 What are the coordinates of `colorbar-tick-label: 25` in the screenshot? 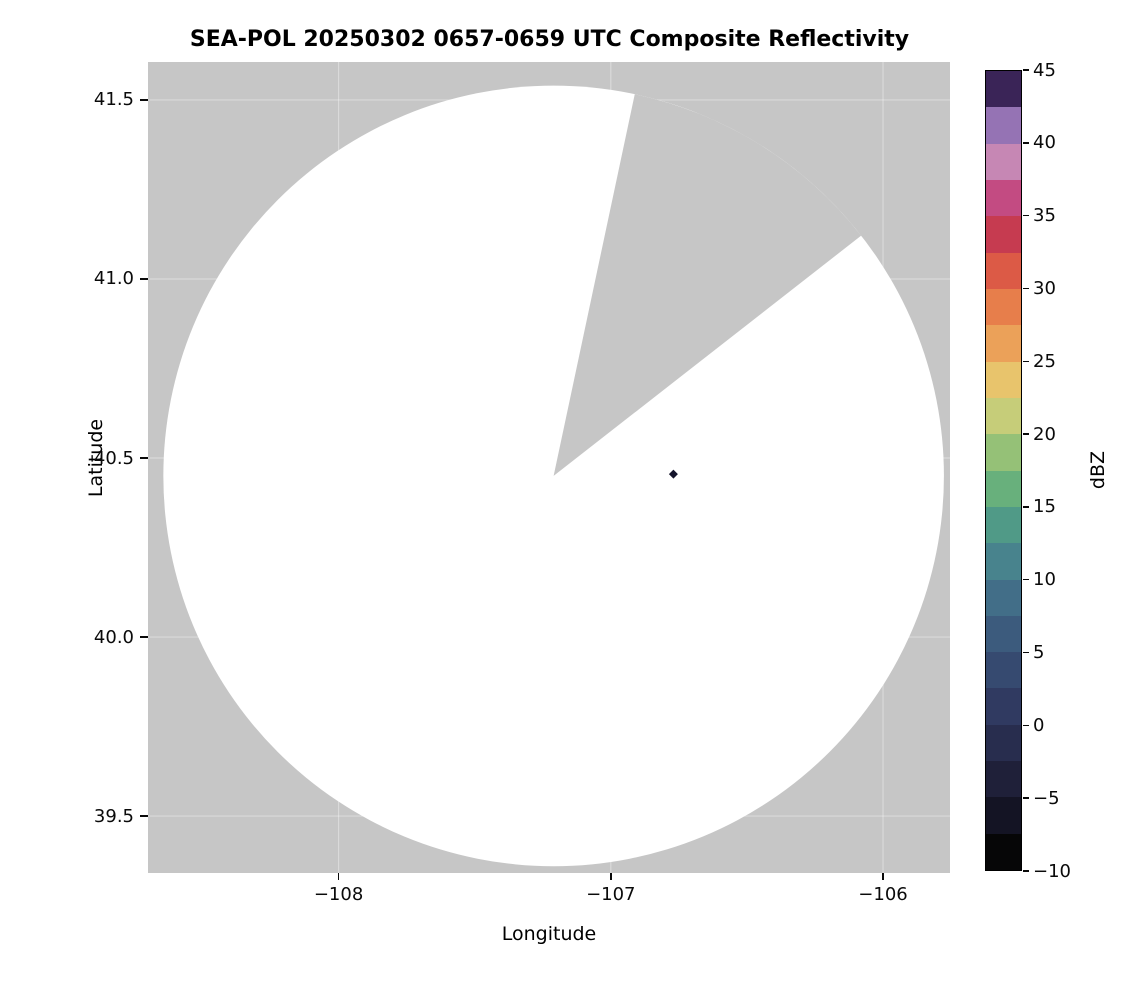 It's located at (1044, 361).